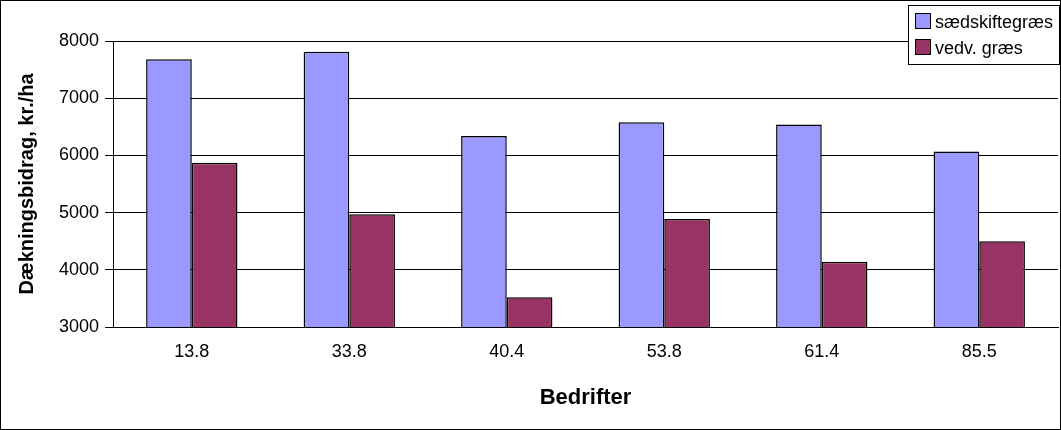 The height and width of the screenshot is (430, 1061). What do you see at coordinates (822, 350) in the screenshot?
I see `x-tick-label: 61.4` at bounding box center [822, 350].